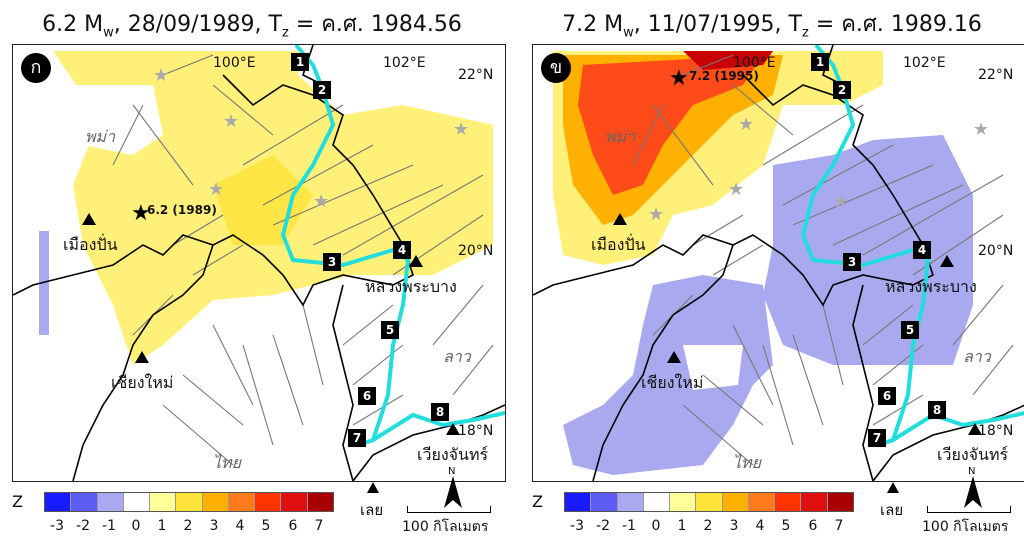 This screenshot has height=551, width=1024. I want to click on scale-bar, so click(969, 509).